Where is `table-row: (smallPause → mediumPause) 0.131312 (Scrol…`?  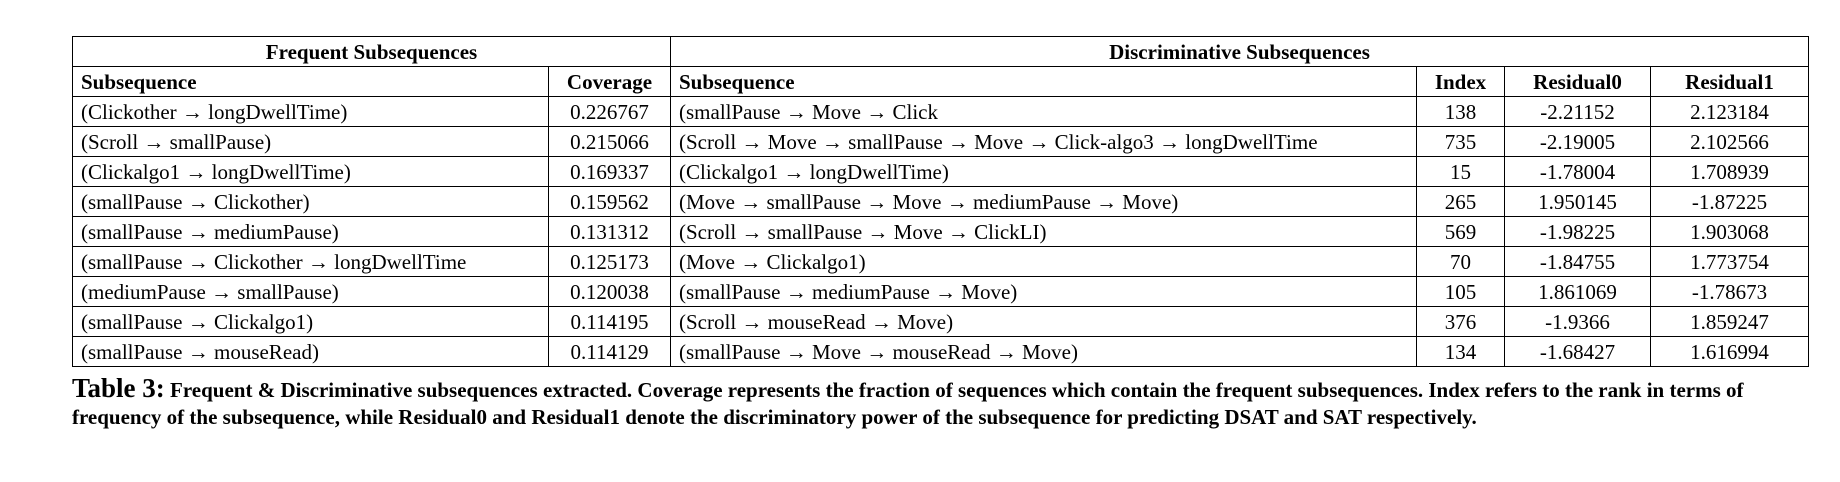 table-row: (smallPause → mediumPause) 0.131312 (Scrol… is located at coordinates (941, 231).